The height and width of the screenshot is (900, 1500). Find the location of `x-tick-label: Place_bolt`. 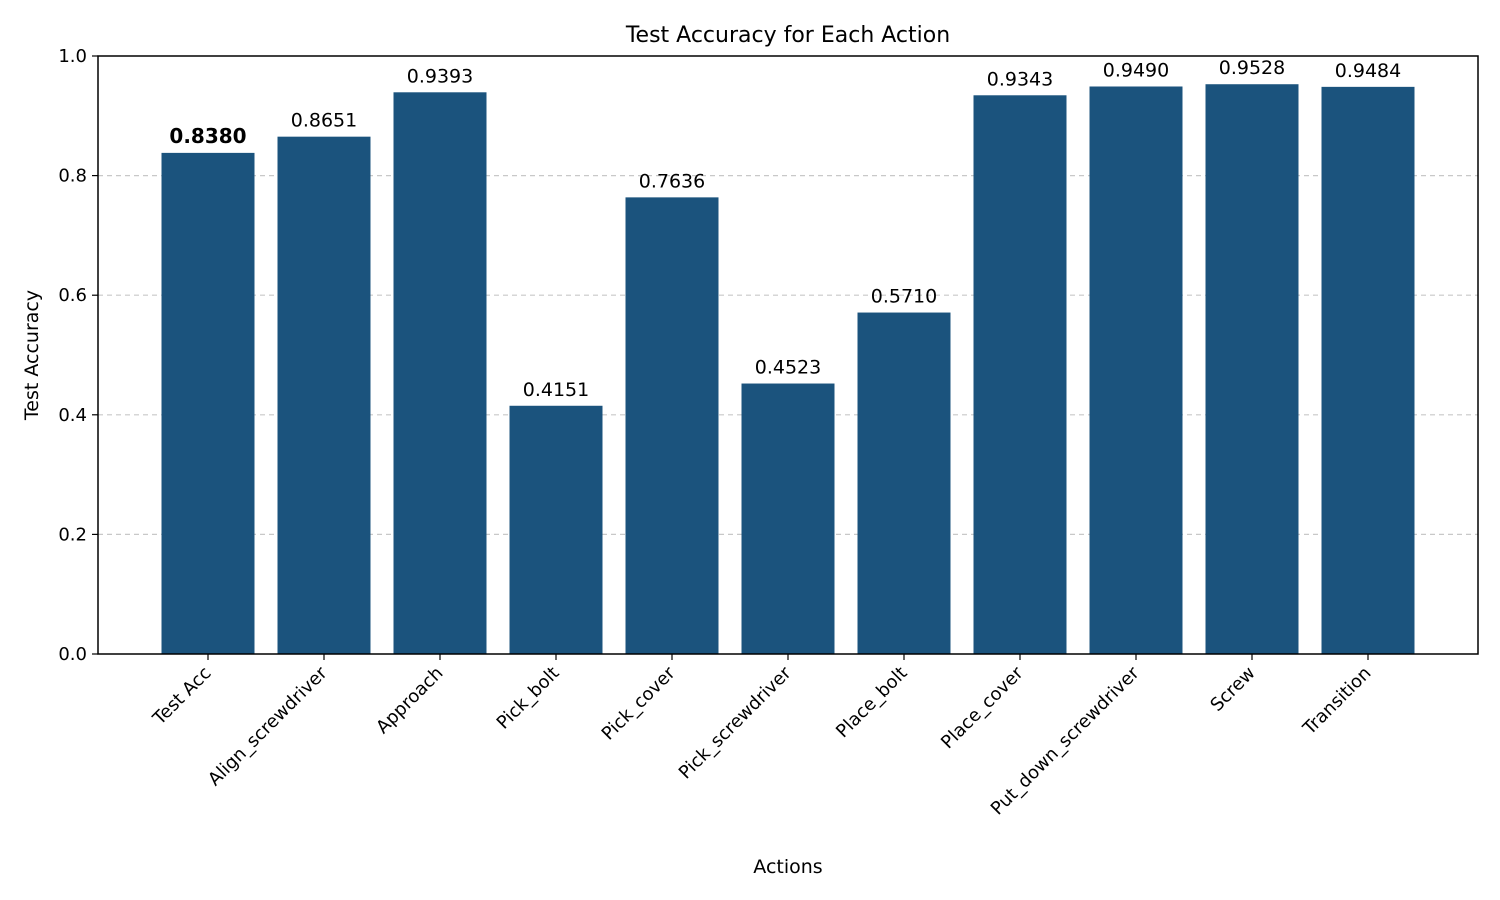

x-tick-label: Place_bolt is located at coordinates (871, 702).